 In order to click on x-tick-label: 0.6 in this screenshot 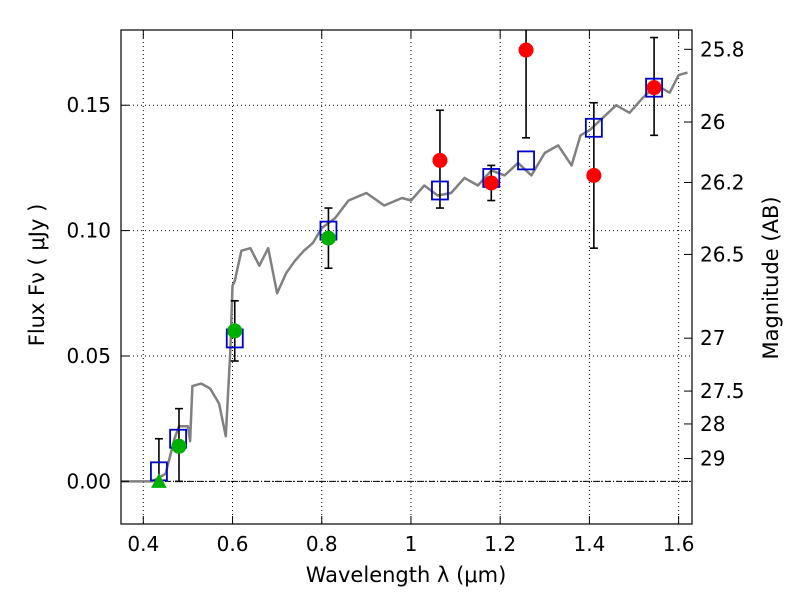, I will do `click(233, 544)`.